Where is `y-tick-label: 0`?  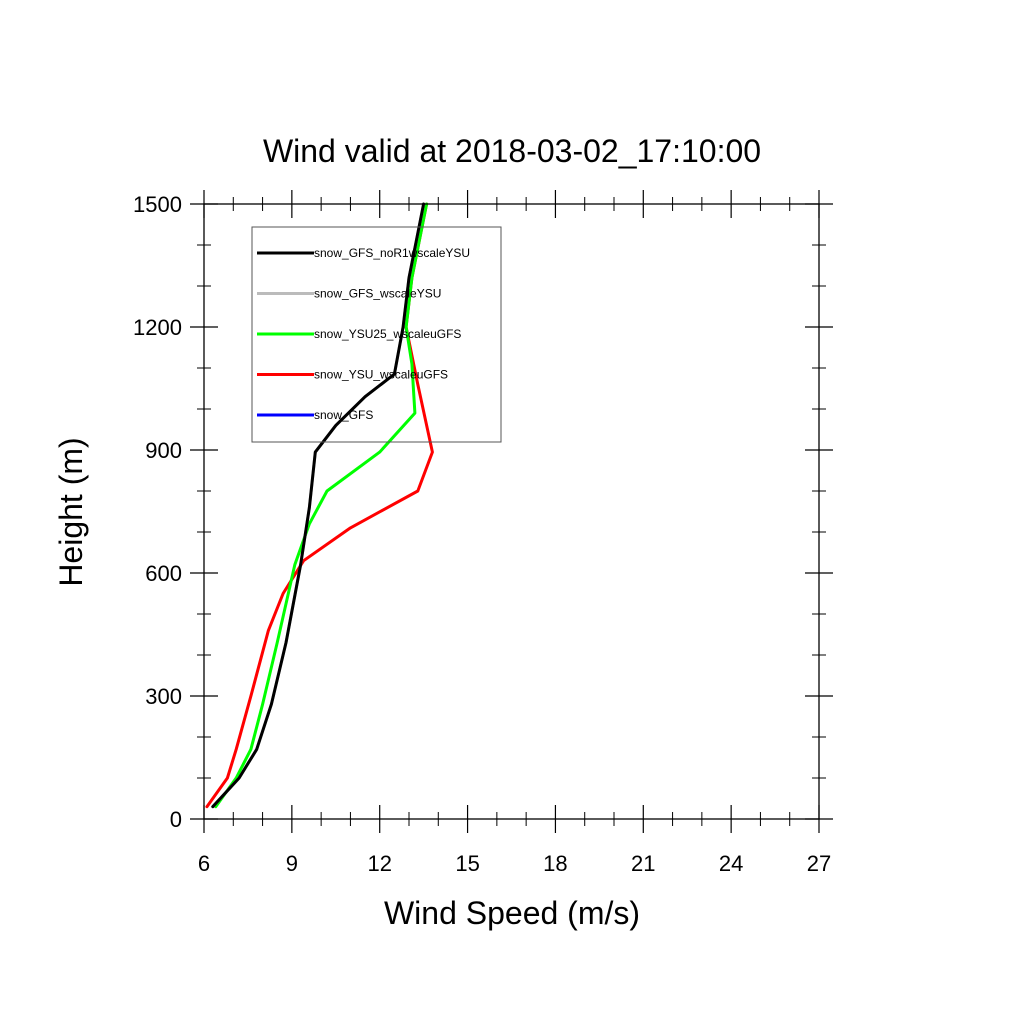 y-tick-label: 0 is located at coordinates (176, 819).